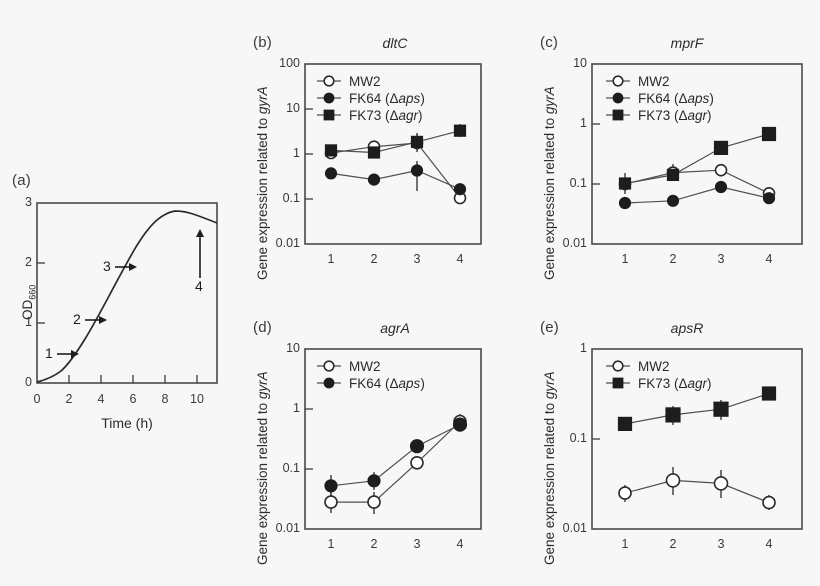 Image resolution: width=820 pixels, height=586 pixels. I want to click on panel-b-xtick-4: 4, so click(460, 259).